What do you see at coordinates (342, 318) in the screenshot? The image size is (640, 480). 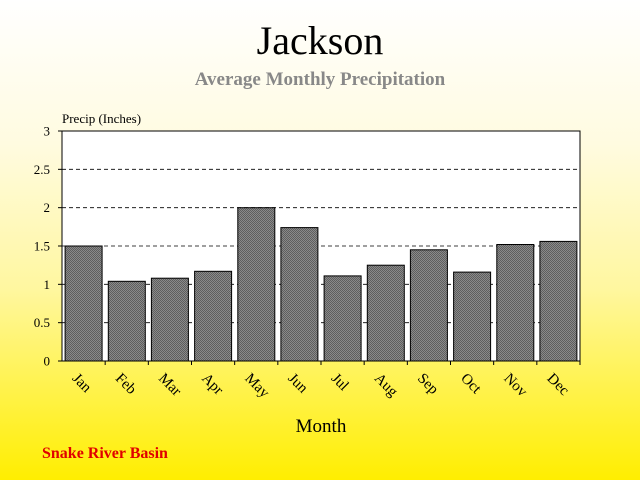 I see `bar-jul` at bounding box center [342, 318].